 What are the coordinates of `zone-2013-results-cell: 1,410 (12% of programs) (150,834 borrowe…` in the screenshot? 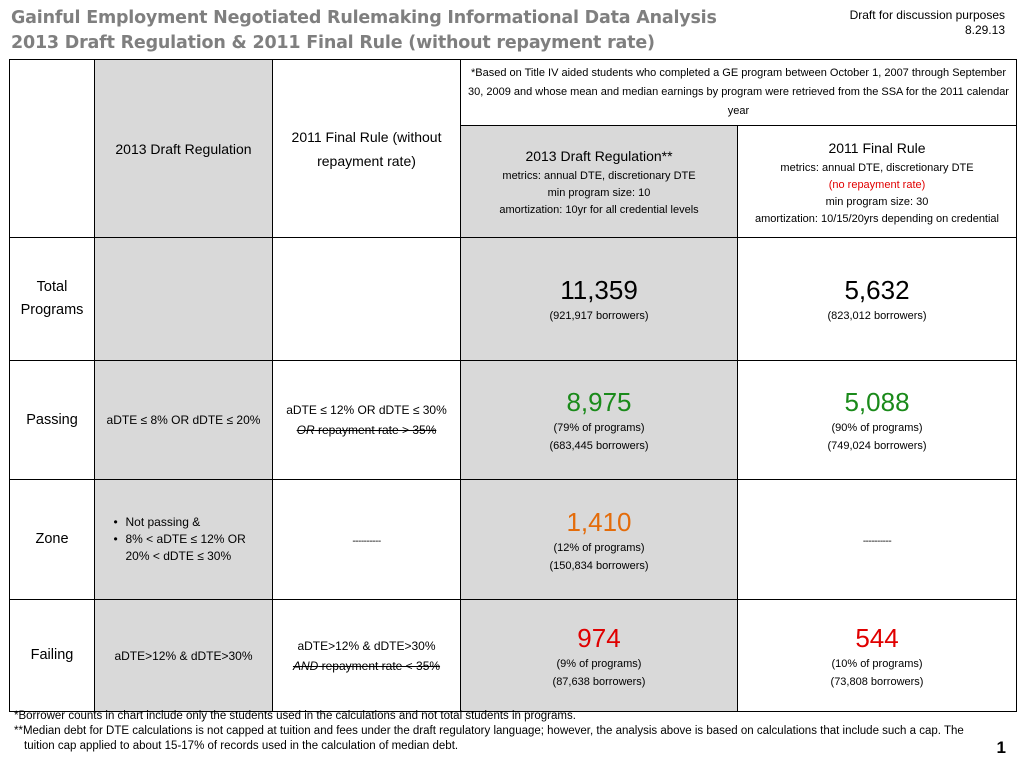 It's located at (599, 539).